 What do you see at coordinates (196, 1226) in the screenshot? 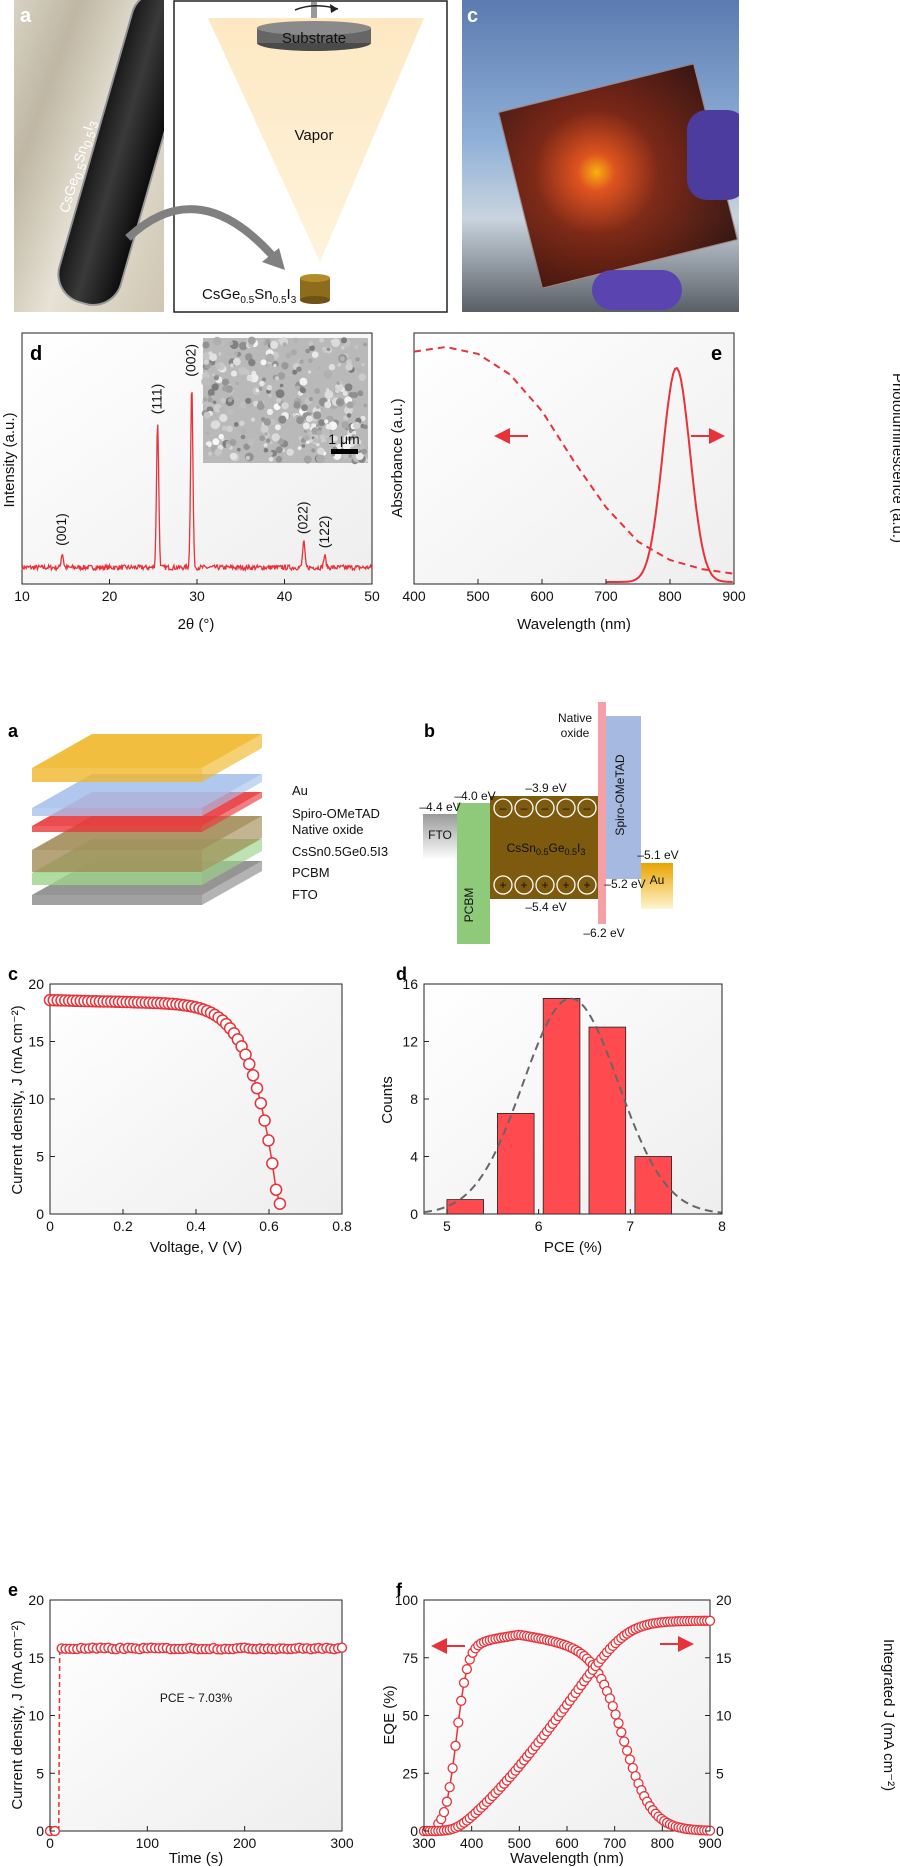
I see `jv-xtick-label: 0.4` at bounding box center [196, 1226].